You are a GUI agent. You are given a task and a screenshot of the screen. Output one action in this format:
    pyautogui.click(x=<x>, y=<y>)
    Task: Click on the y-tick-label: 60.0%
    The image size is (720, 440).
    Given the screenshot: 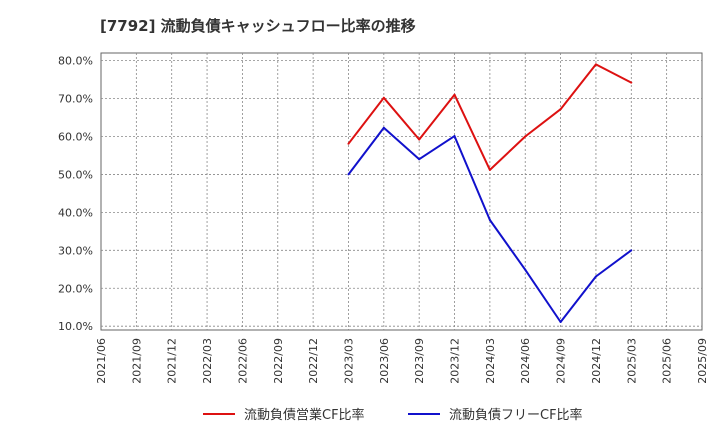 What is the action you would take?
    pyautogui.click(x=75, y=136)
    